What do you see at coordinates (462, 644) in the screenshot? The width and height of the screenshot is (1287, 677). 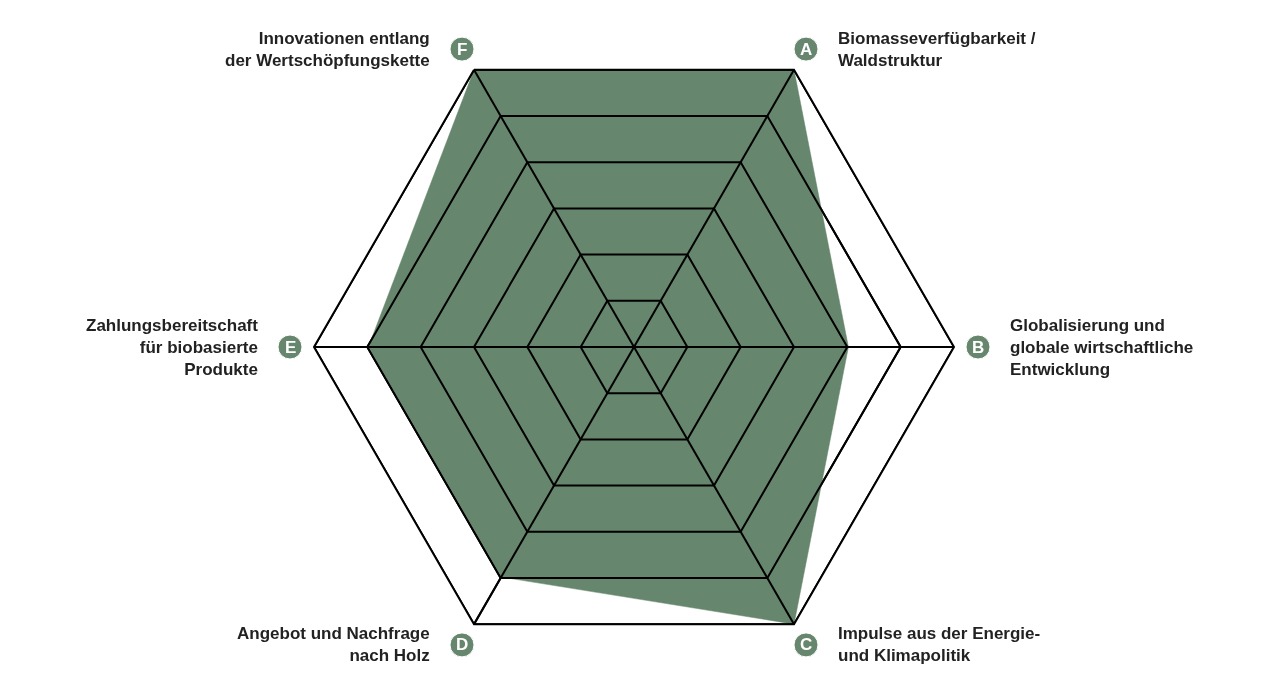 I see `text: D` at bounding box center [462, 644].